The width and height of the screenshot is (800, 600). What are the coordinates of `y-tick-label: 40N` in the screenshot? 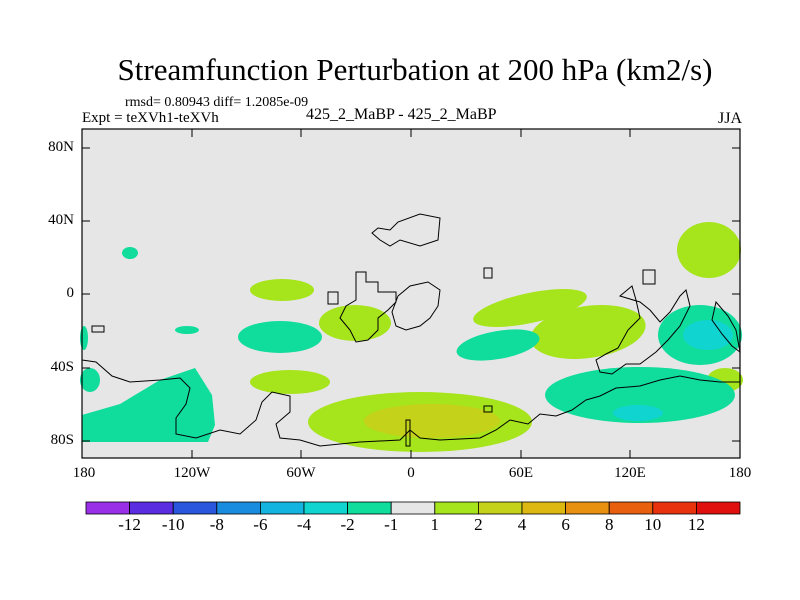 It's located at (61, 220).